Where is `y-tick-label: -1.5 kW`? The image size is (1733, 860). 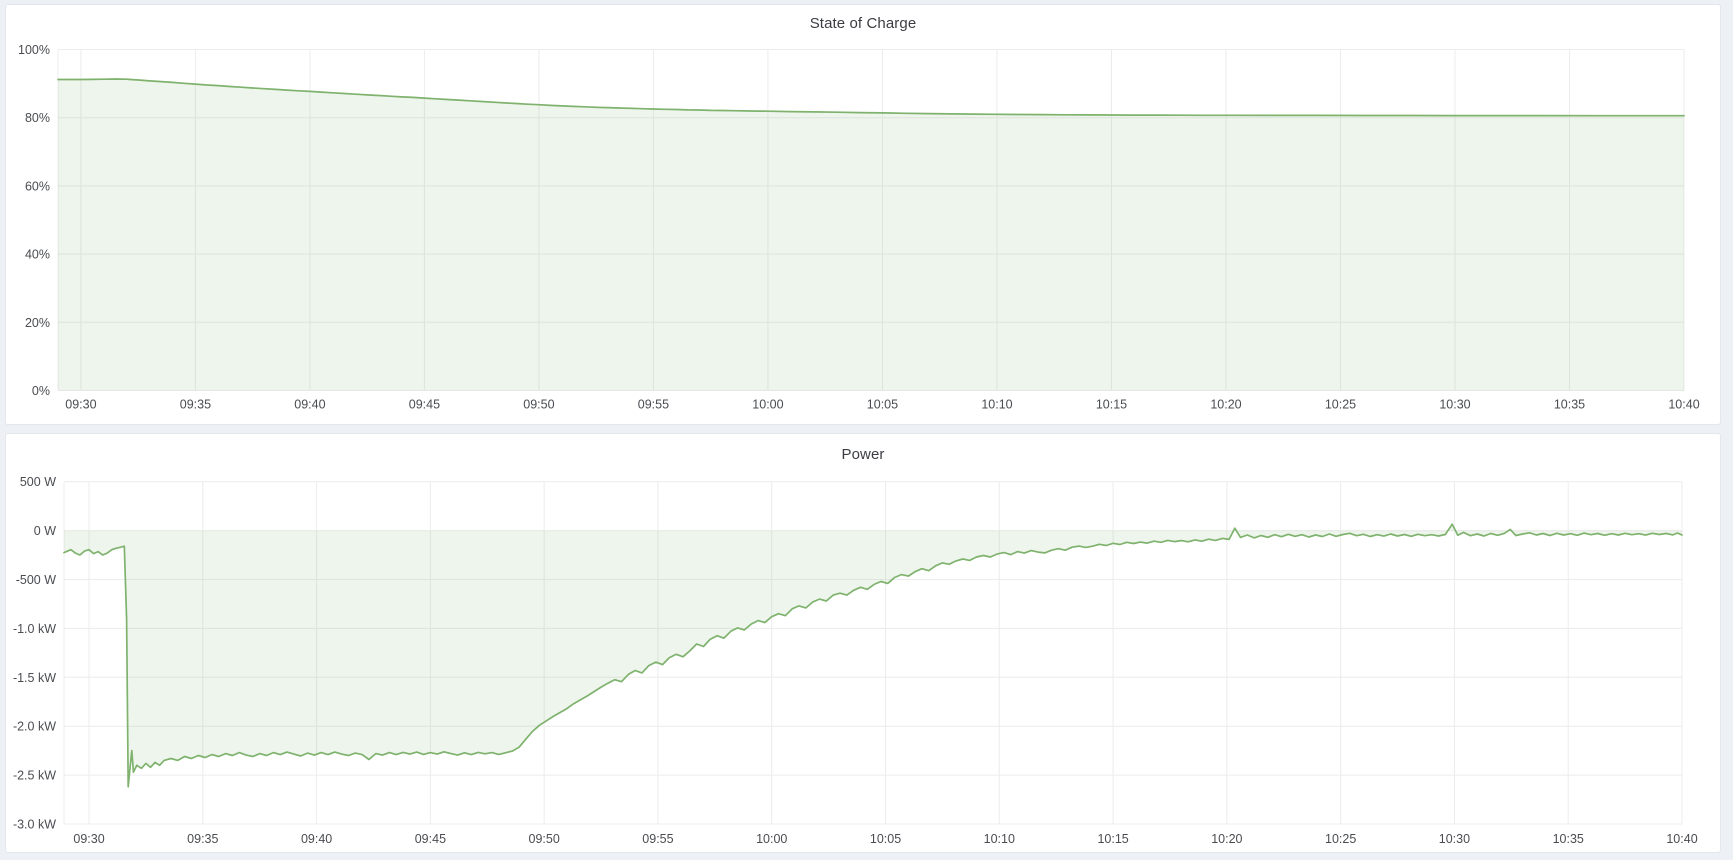 y-tick-label: -1.5 kW is located at coordinates (34, 678).